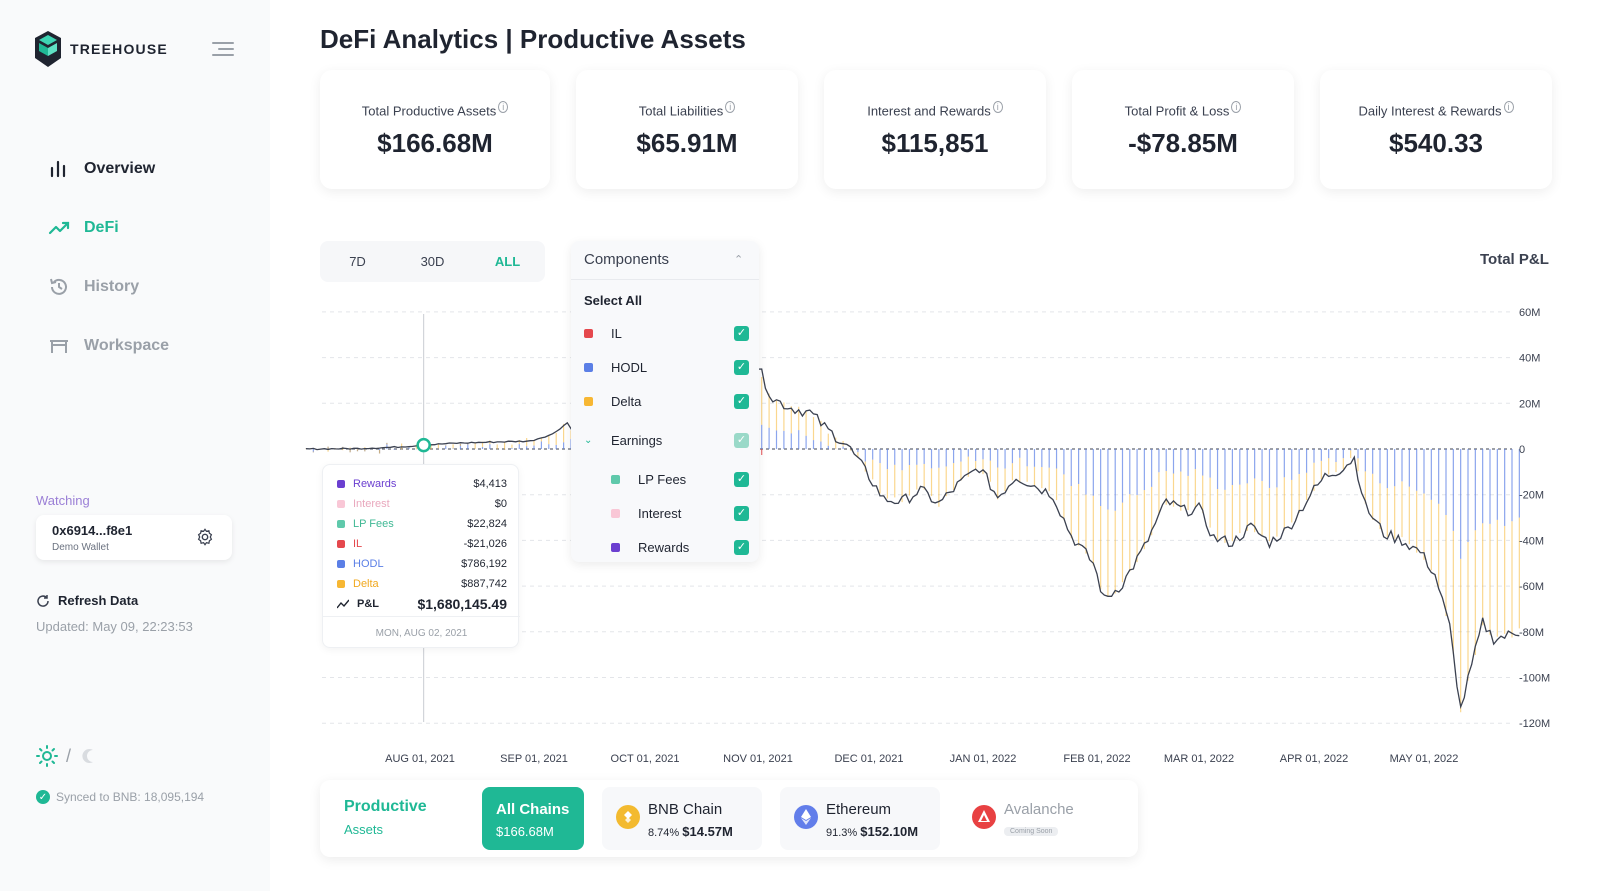 The width and height of the screenshot is (1600, 891). What do you see at coordinates (223, 50) in the screenshot?
I see `menu-toggle-icon` at bounding box center [223, 50].